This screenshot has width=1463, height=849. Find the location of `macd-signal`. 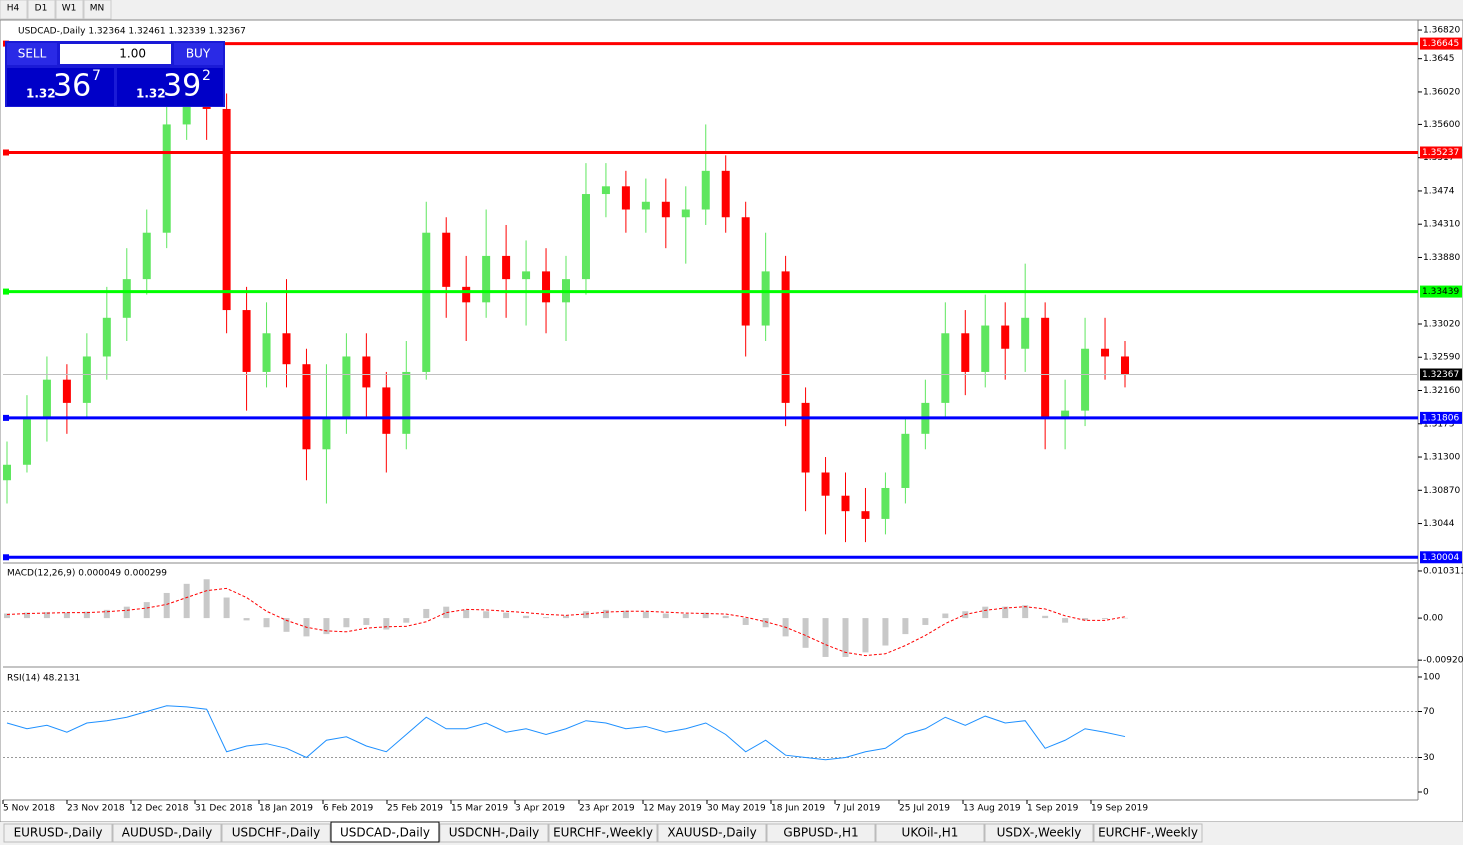

macd-signal is located at coordinates (566, 622).